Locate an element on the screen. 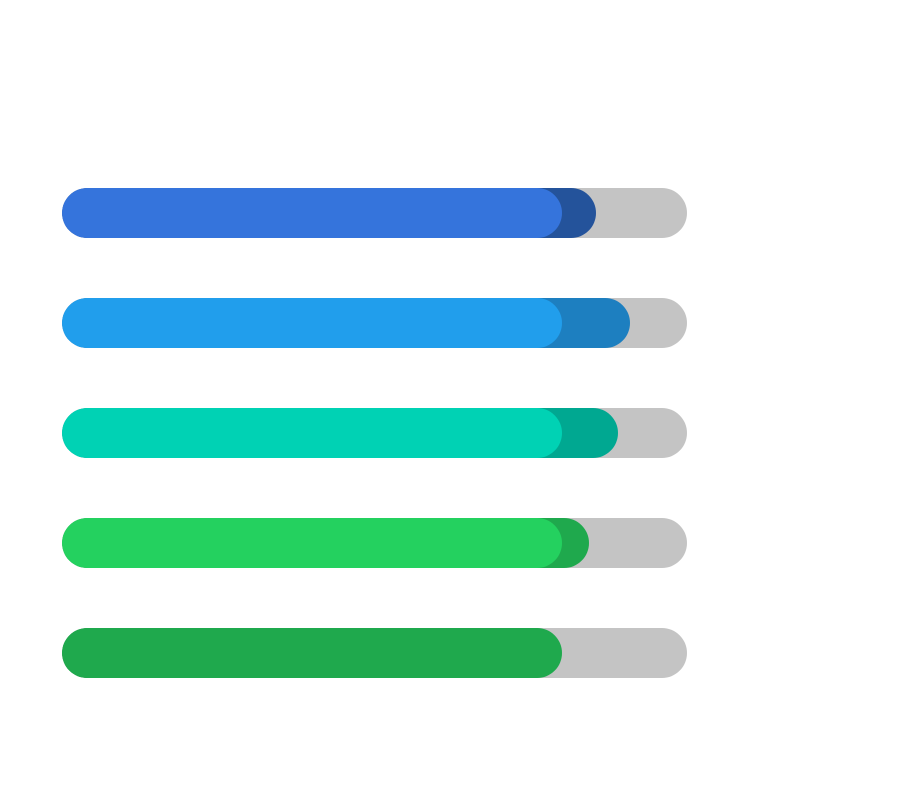  progress-bar-1-primary-fill is located at coordinates (312, 213).